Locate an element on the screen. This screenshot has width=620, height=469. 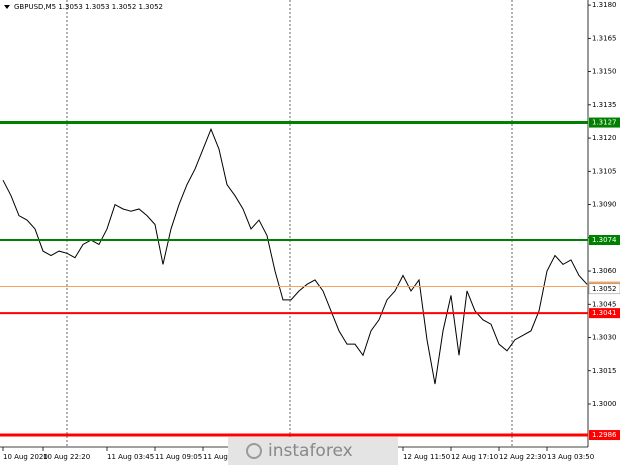
y-tick-label: 1.3150 is located at coordinates (604, 72).